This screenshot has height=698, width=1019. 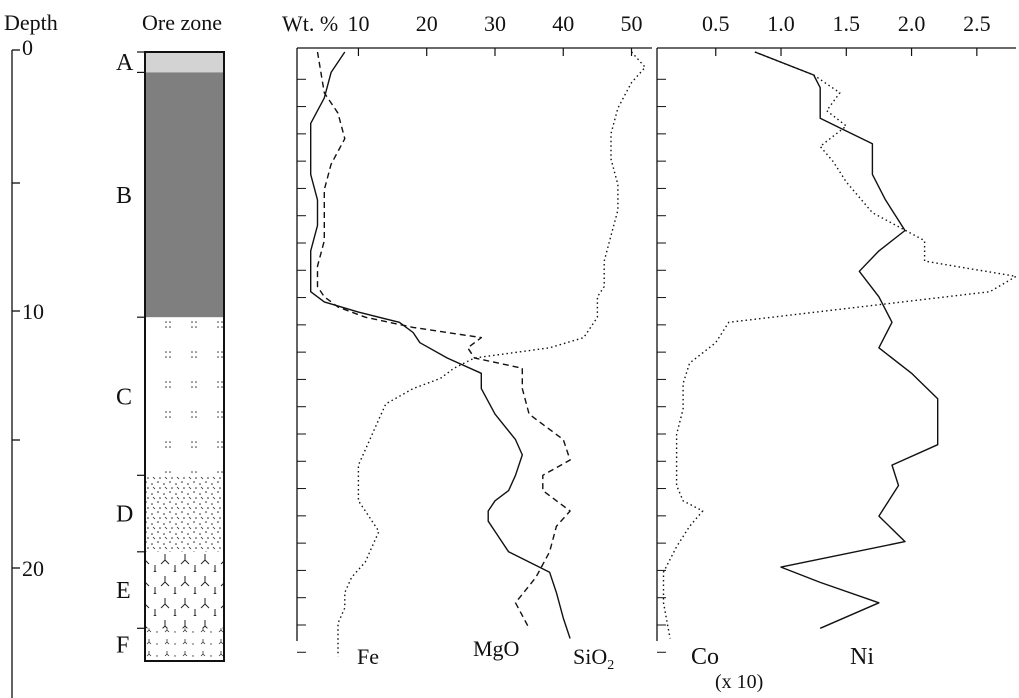 I want to click on zone-label-a: A, so click(x=125, y=63).